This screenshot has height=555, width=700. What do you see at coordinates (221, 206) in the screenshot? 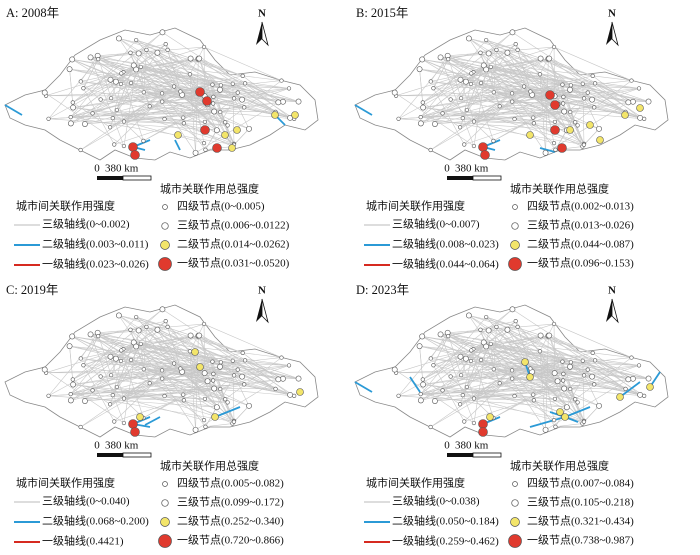
I see `legend-label: 四级节点(0~0.005)` at bounding box center [221, 206].